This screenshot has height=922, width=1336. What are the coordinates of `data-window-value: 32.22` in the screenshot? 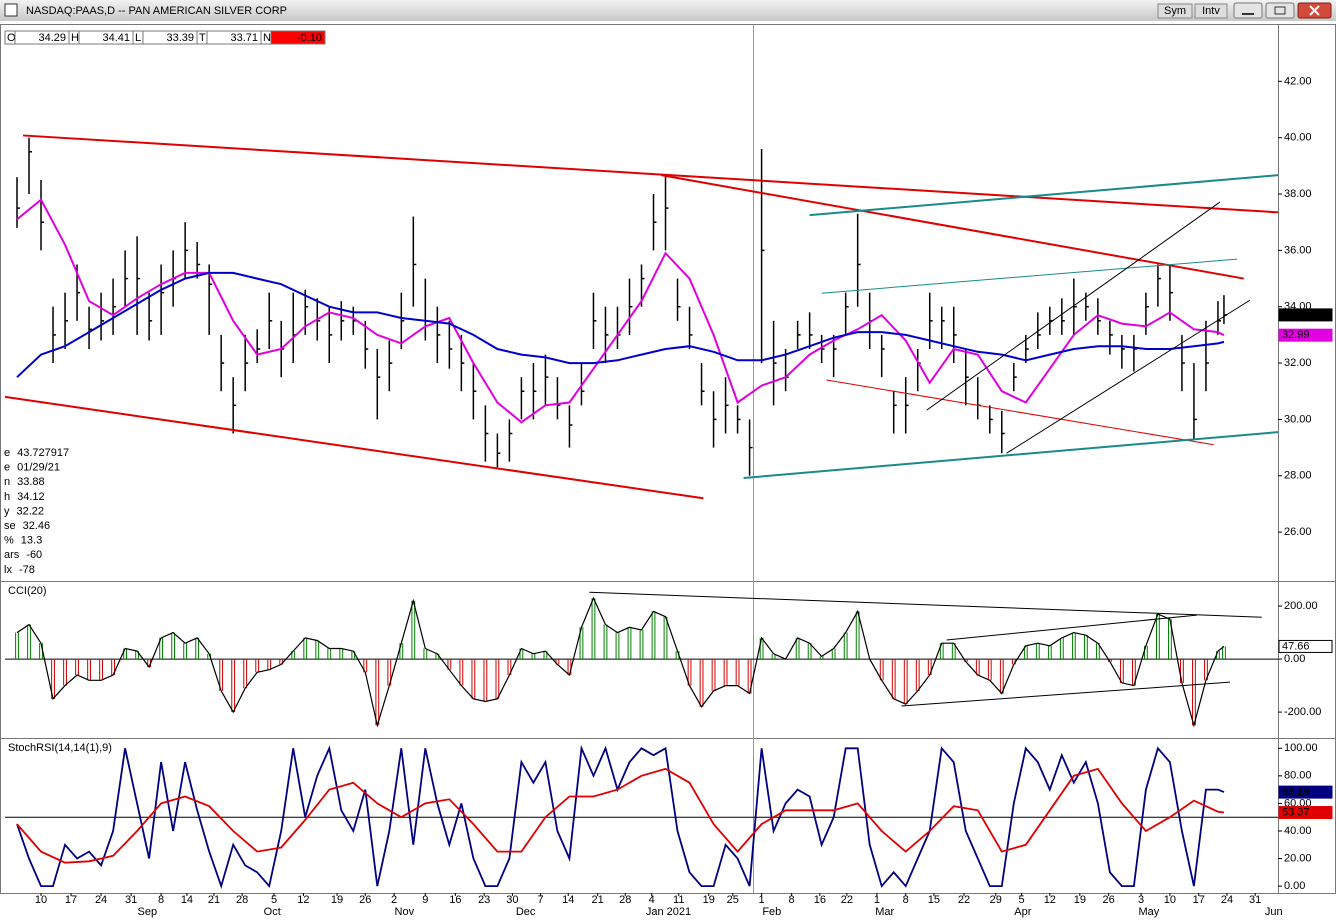 It's located at (31, 511).